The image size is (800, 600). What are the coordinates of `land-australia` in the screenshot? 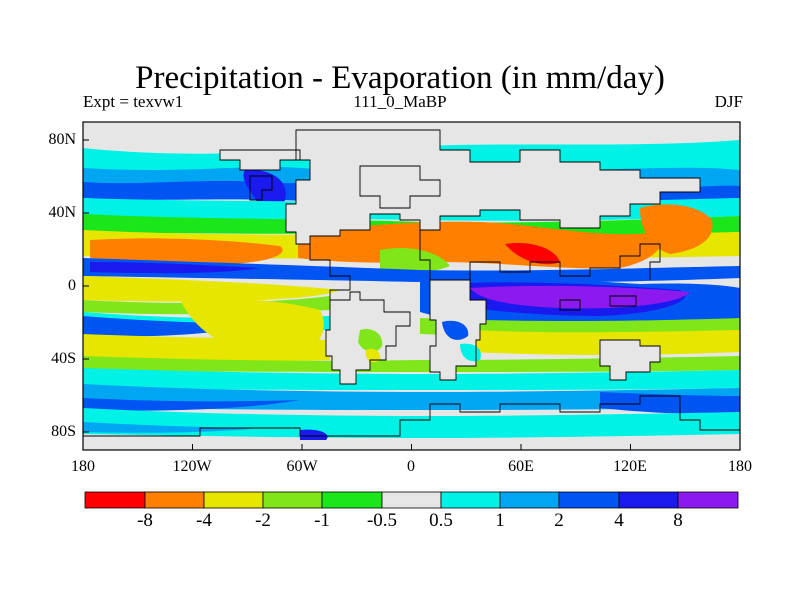 It's located at (630, 360).